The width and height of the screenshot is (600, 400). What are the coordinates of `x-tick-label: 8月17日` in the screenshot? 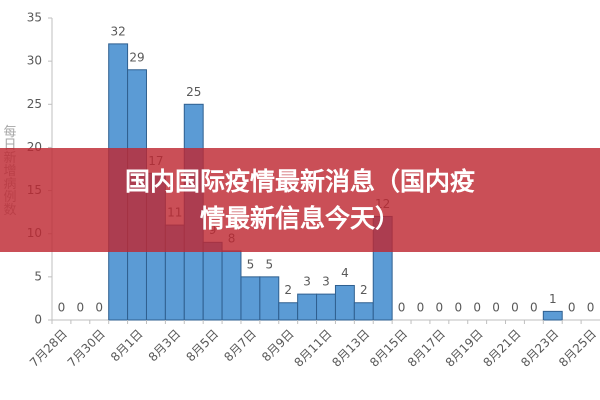 It's located at (426, 348).